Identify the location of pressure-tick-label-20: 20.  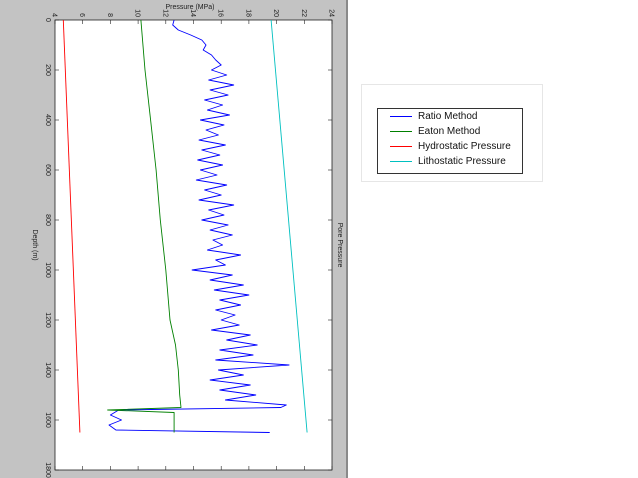
(275, 13).